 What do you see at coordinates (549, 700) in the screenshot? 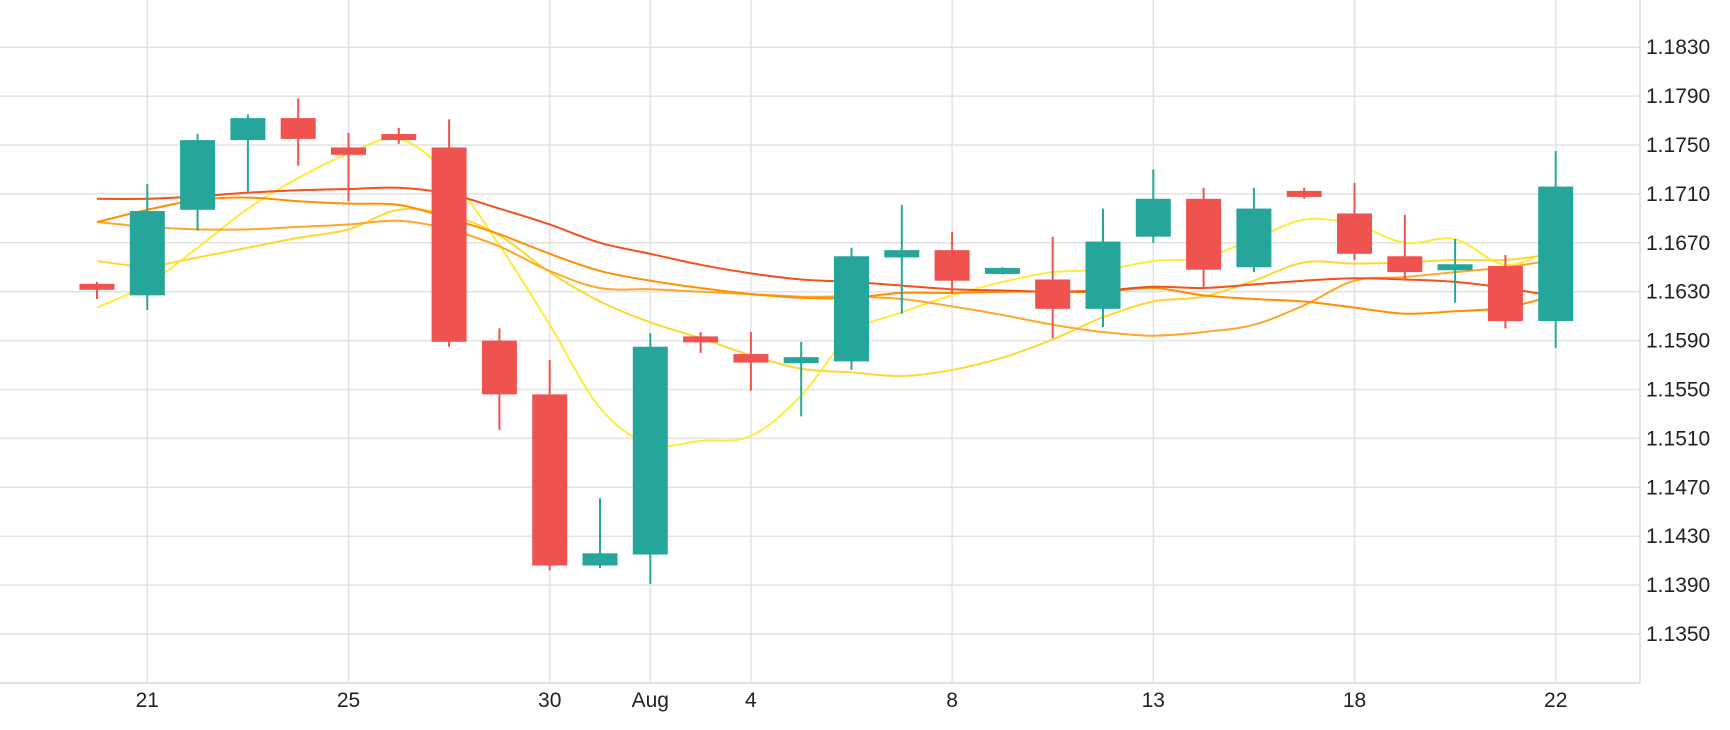
I see `x-tick-label: 30` at bounding box center [549, 700].